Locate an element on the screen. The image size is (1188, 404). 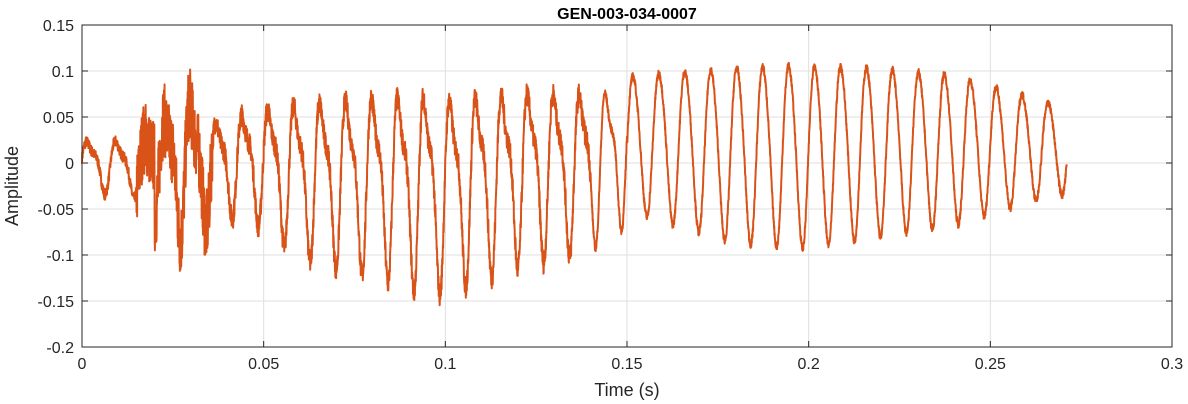
y-axis-label: Amplitude is located at coordinates (12, 186).